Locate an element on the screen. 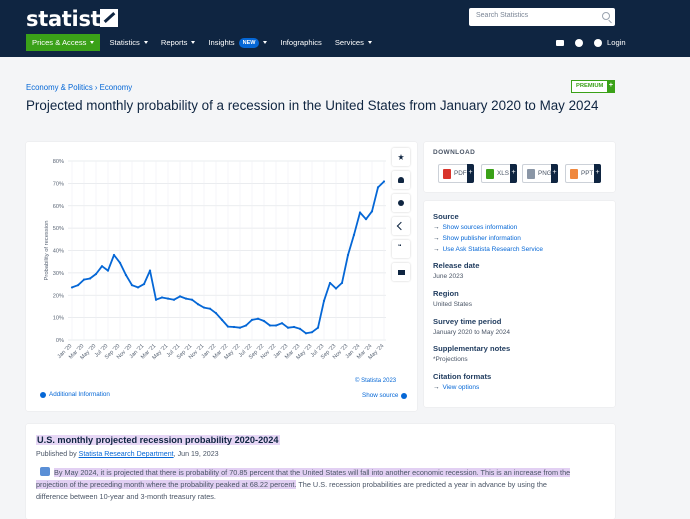 This screenshot has height=519, width=690. pdf-file-icon is located at coordinates (447, 174).